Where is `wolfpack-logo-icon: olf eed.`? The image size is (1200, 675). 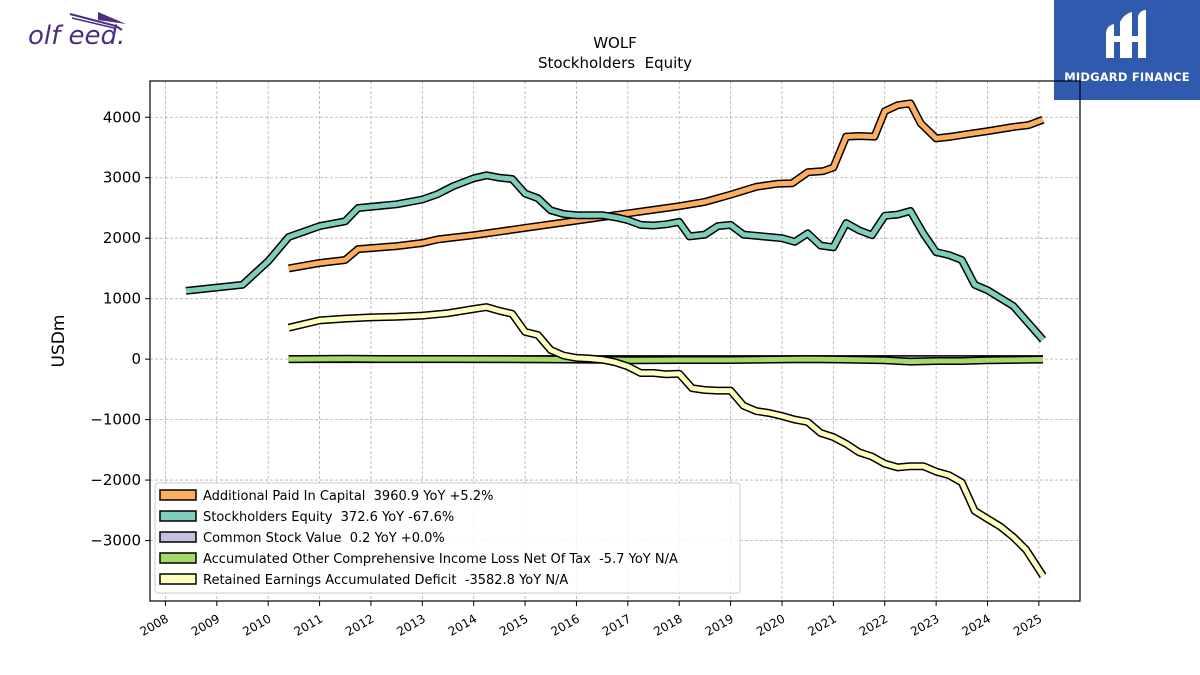
wolfpack-logo-icon: olf eed. is located at coordinates (77, 31).